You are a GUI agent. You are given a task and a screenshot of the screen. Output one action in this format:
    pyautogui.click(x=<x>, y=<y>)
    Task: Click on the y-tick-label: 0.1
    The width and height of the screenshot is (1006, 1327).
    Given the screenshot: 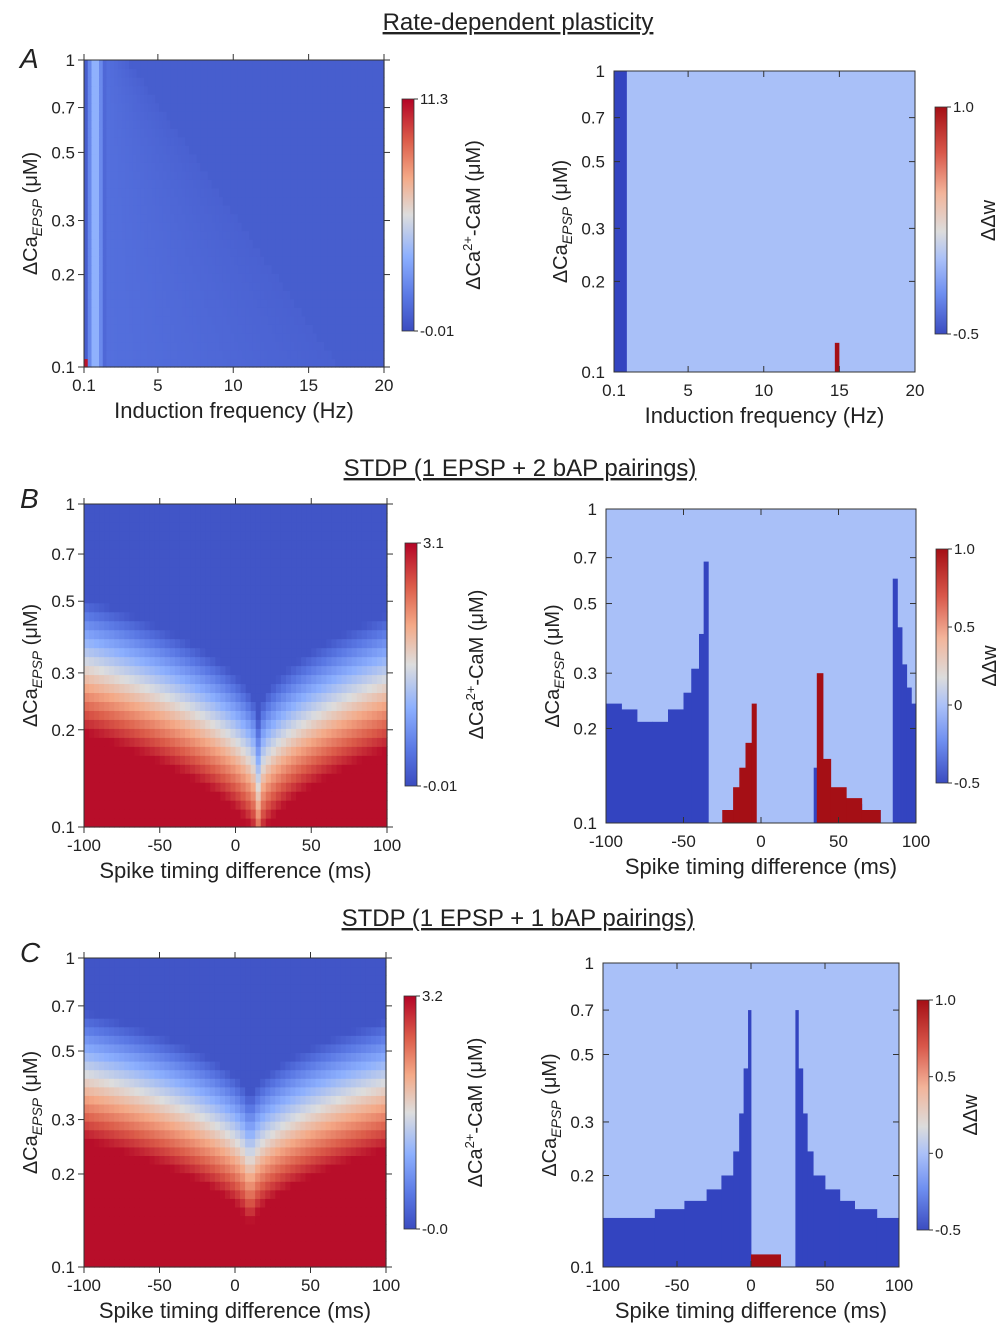 What is the action you would take?
    pyautogui.click(x=593, y=372)
    